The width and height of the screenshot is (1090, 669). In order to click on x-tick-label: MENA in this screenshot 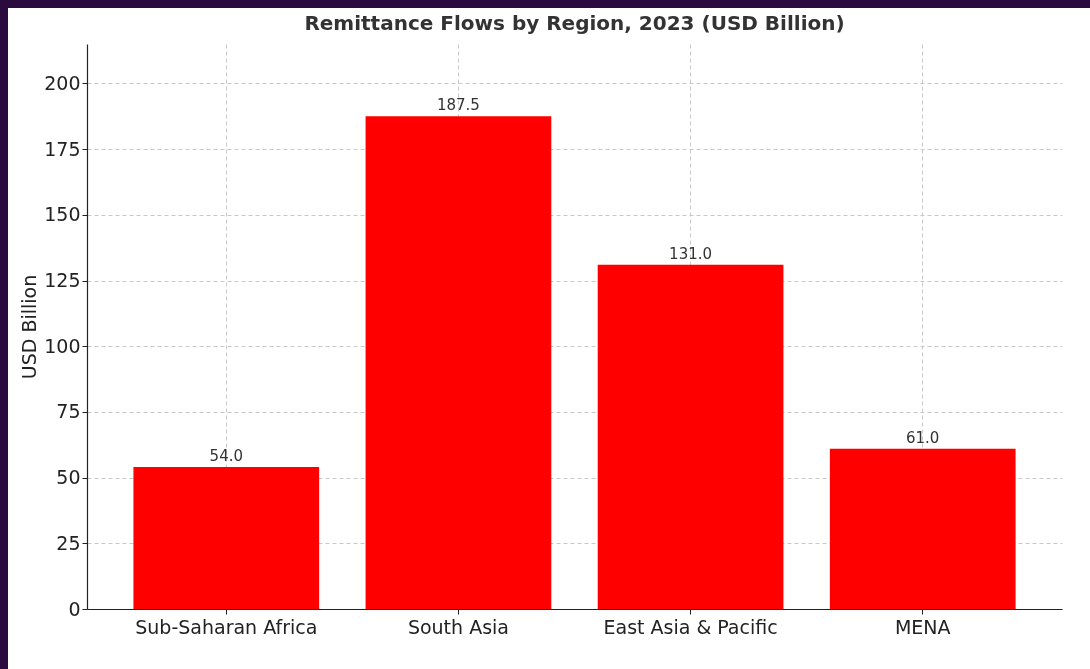, I will do `click(922, 626)`.